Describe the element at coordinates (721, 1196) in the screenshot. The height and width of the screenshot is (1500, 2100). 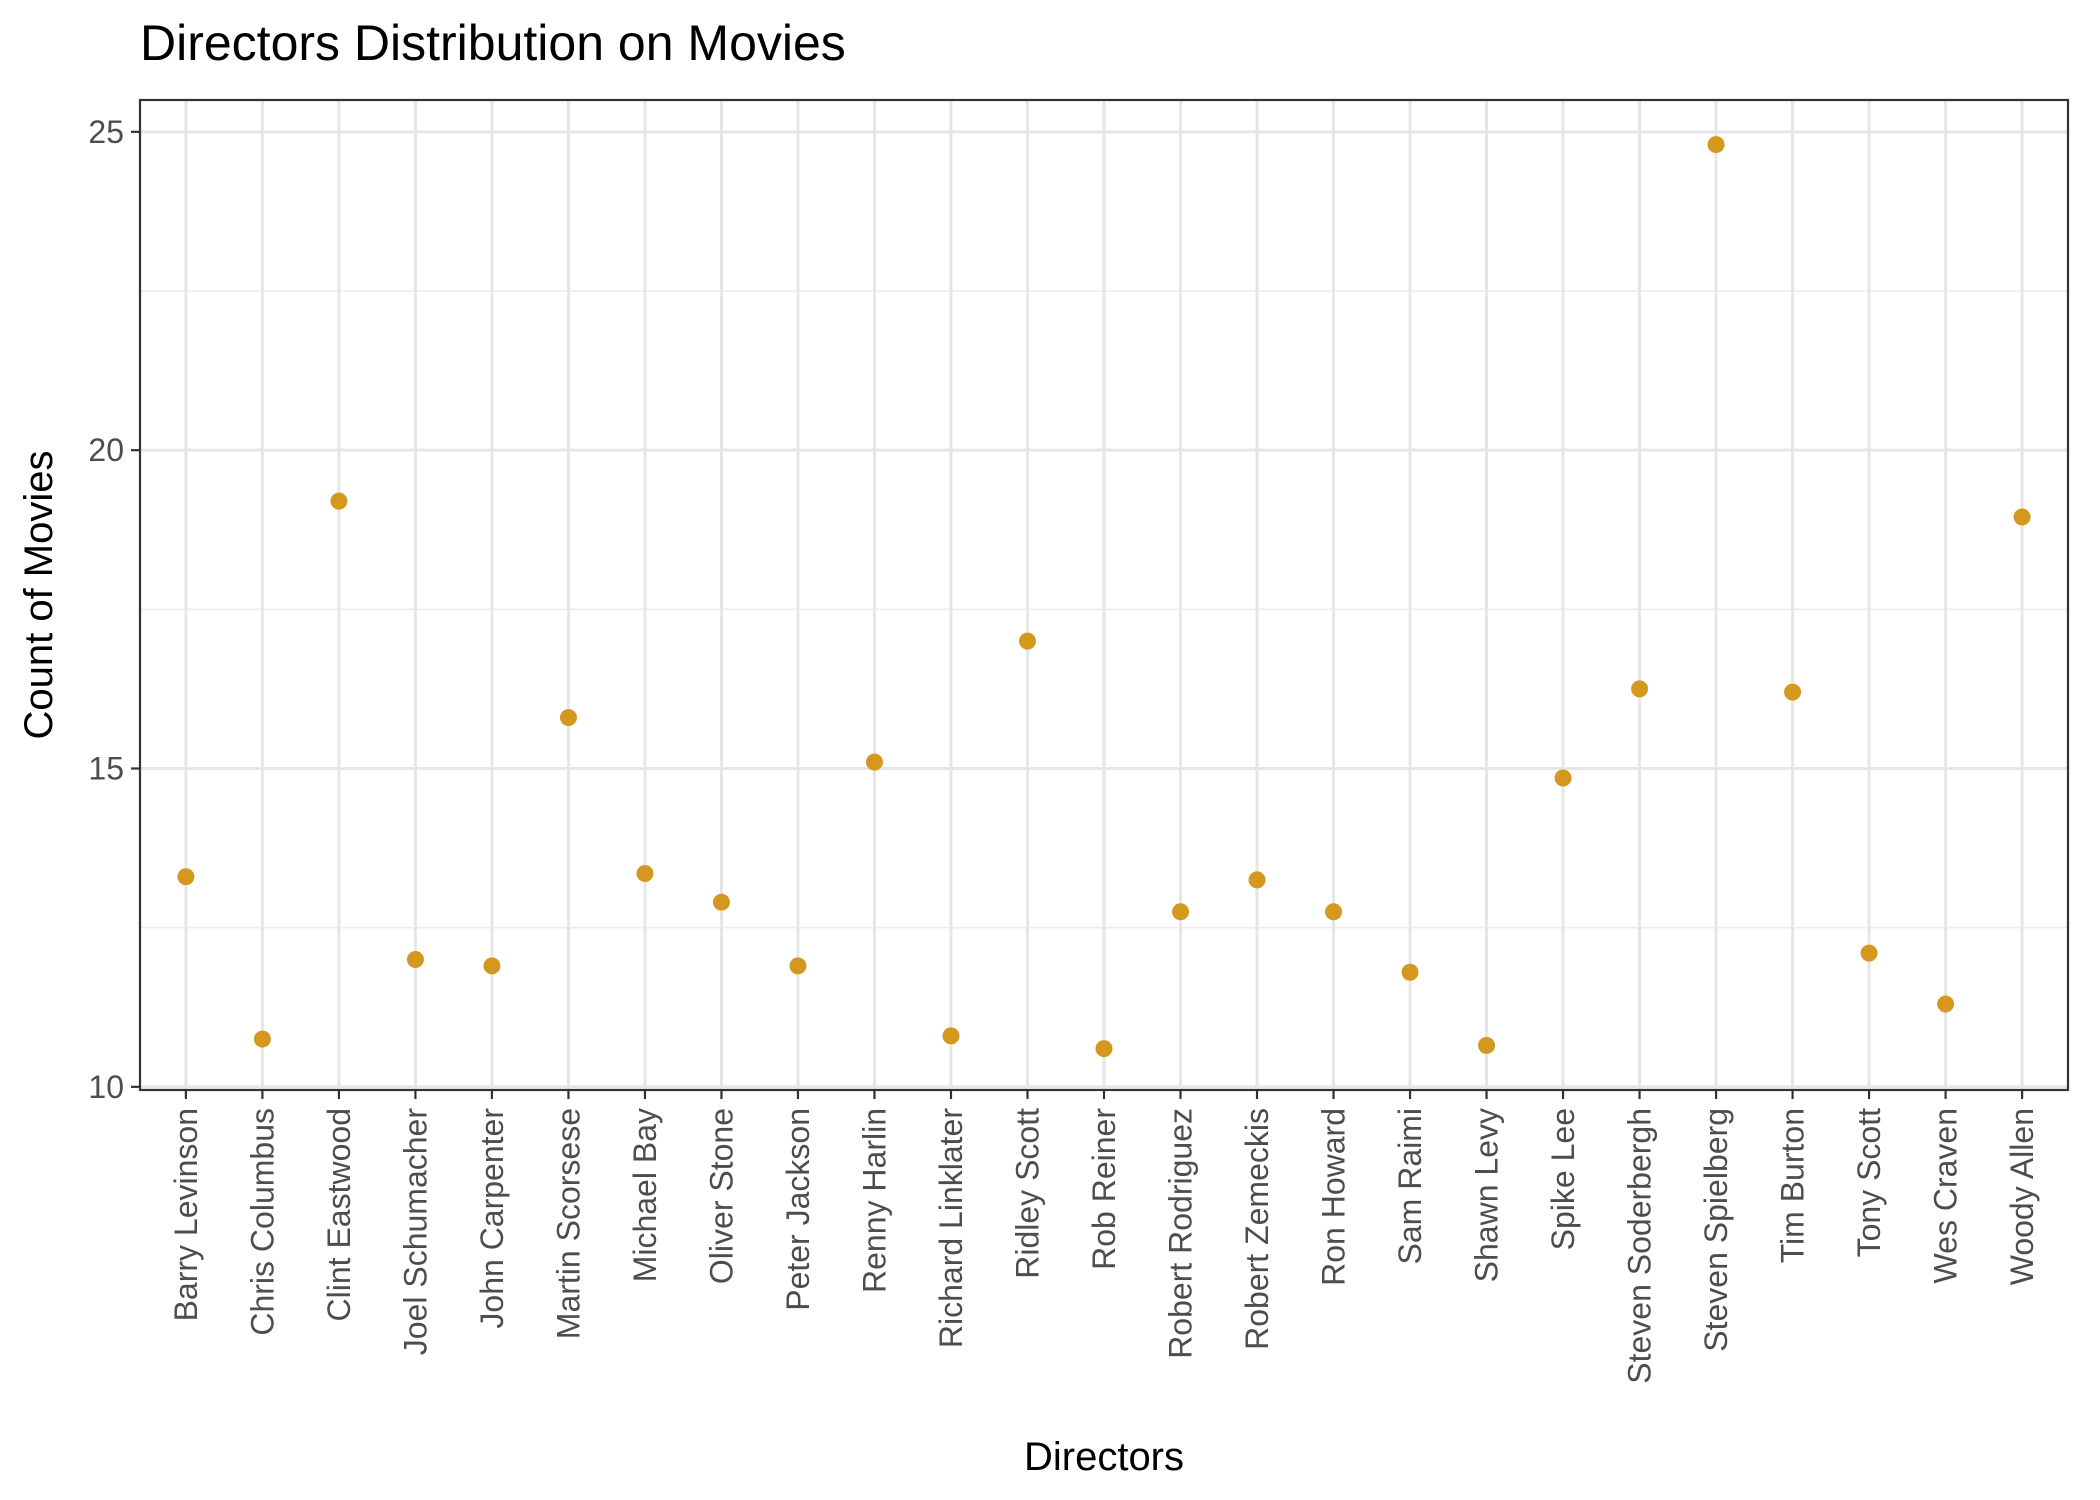
I see `x-tick-label: Oliver Stone` at that location.